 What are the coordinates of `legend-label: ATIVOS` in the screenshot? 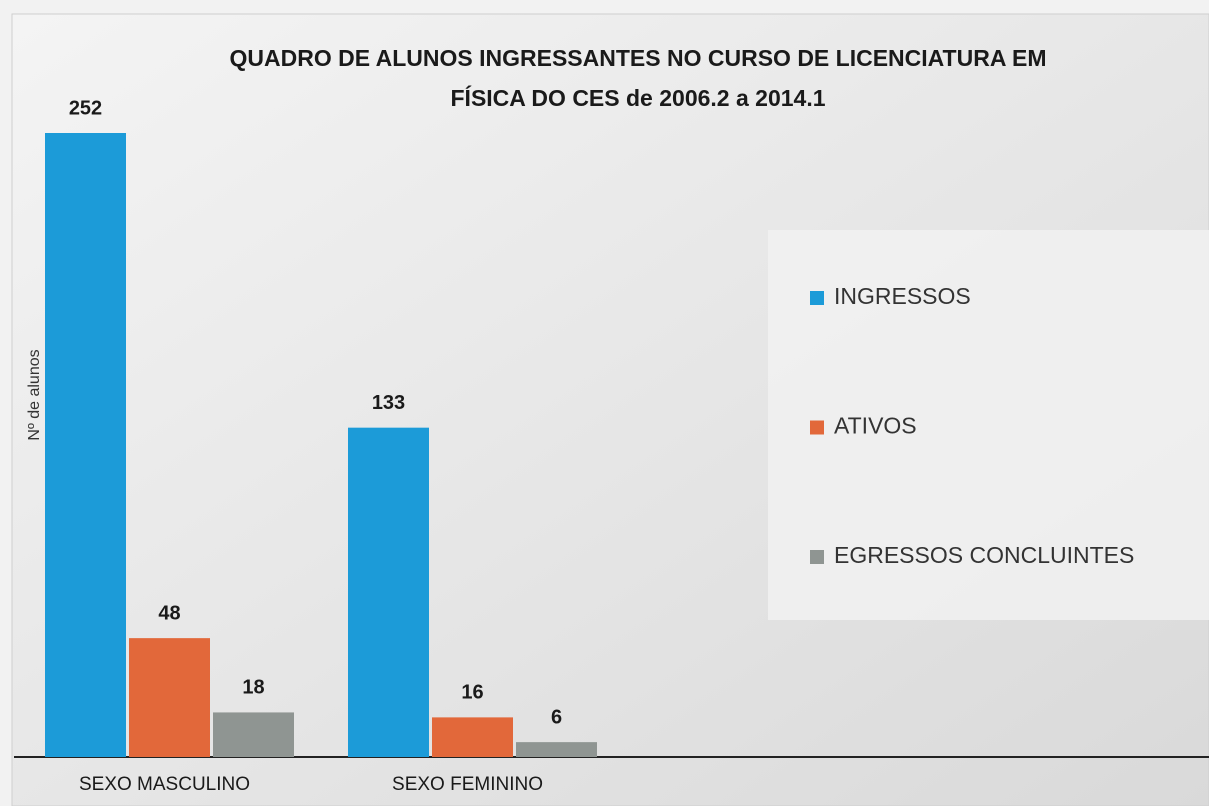 It's located at (875, 426).